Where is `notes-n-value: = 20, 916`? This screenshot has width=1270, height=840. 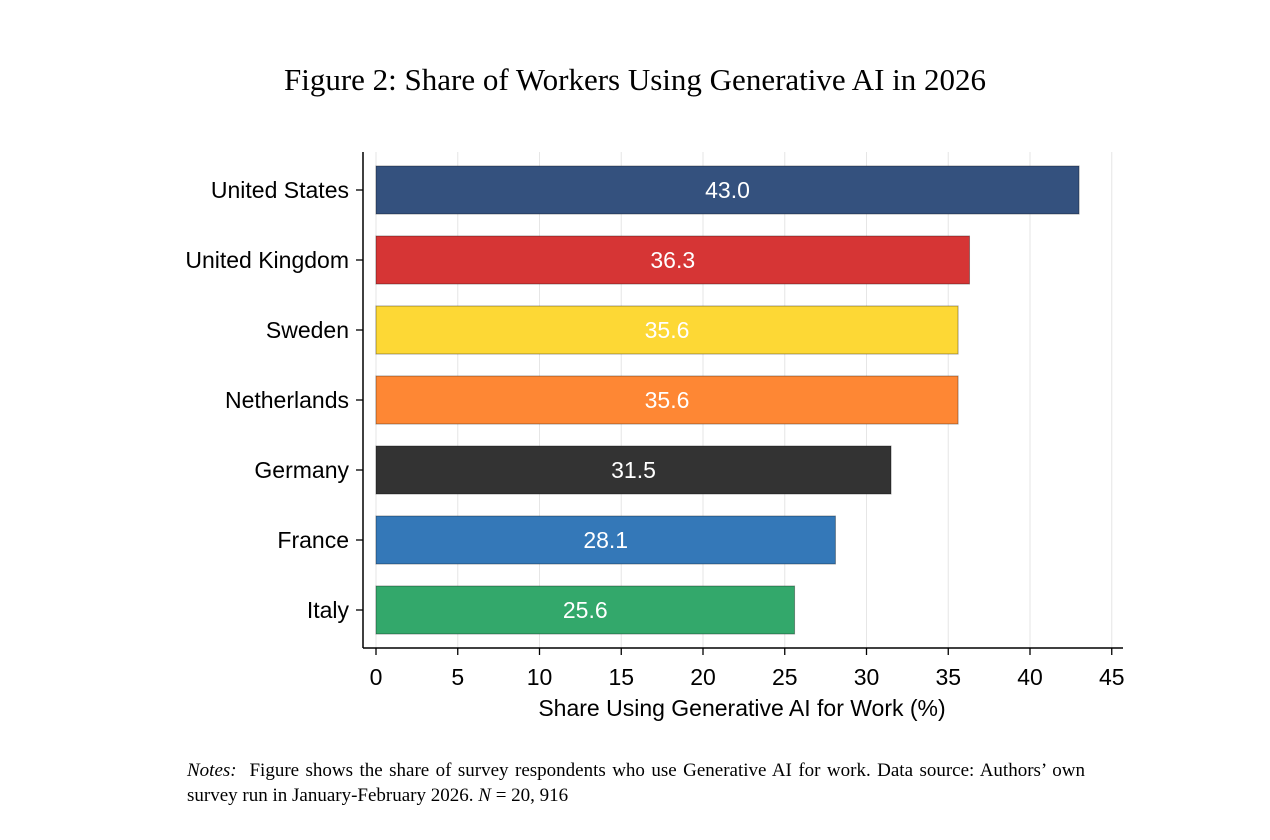
notes-n-value: = 20, 916 is located at coordinates (529, 795).